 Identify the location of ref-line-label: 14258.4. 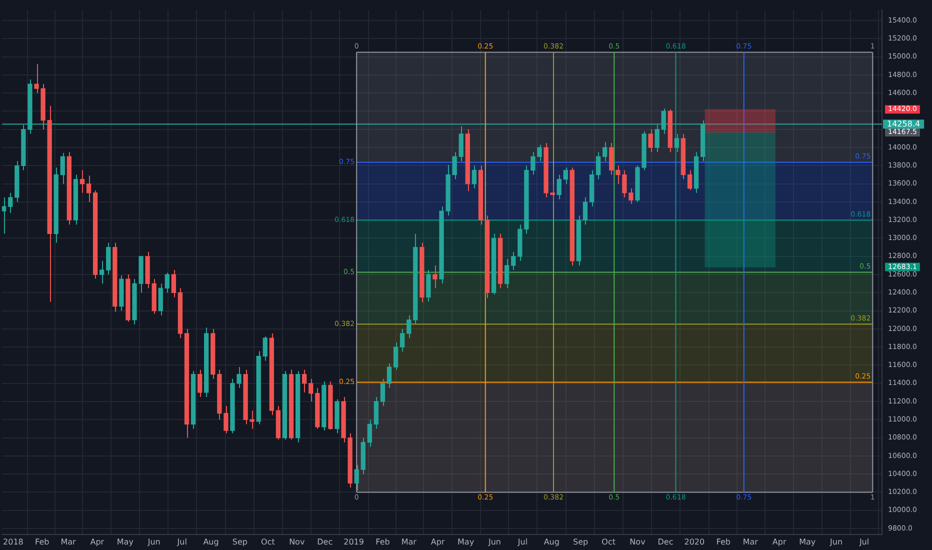
(903, 124).